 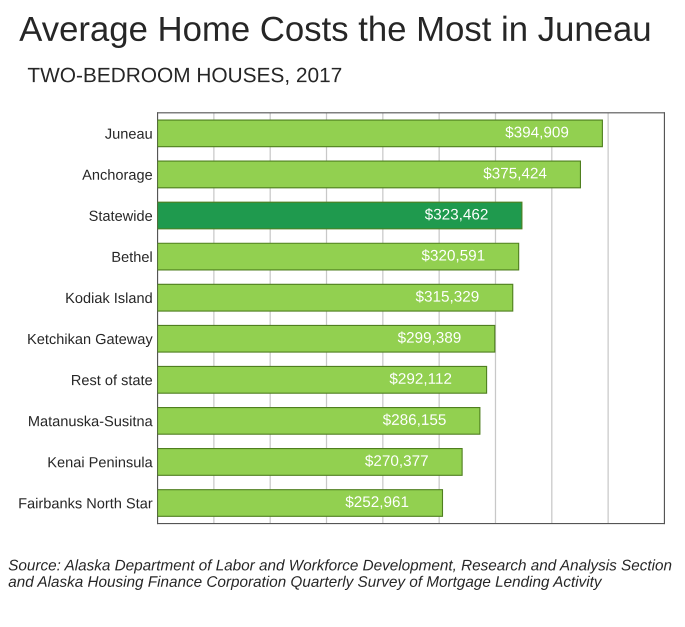 What do you see at coordinates (421, 379) in the screenshot?
I see `data-label: $292,112` at bounding box center [421, 379].